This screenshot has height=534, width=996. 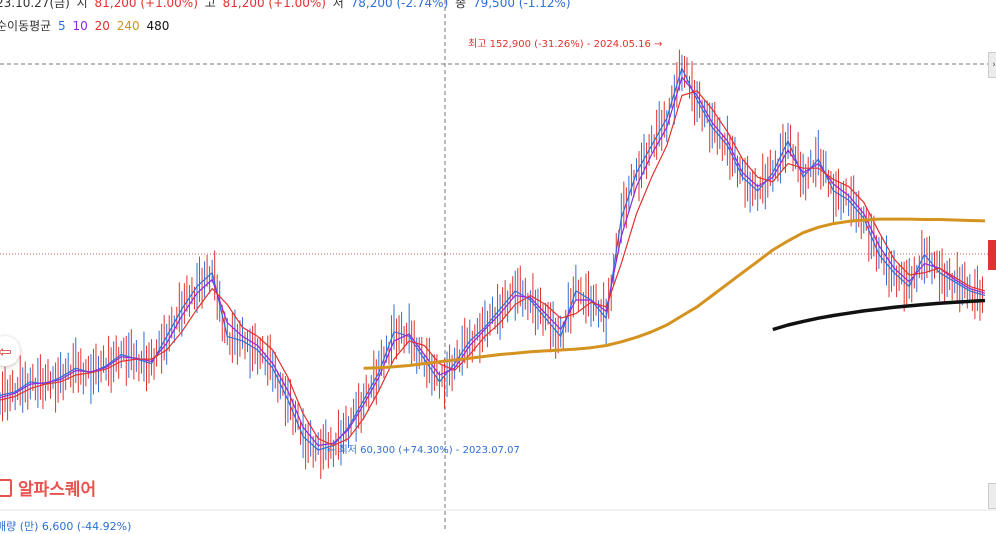 What do you see at coordinates (6, 351) in the screenshot?
I see `back-arrow-icon: ⇦` at bounding box center [6, 351].